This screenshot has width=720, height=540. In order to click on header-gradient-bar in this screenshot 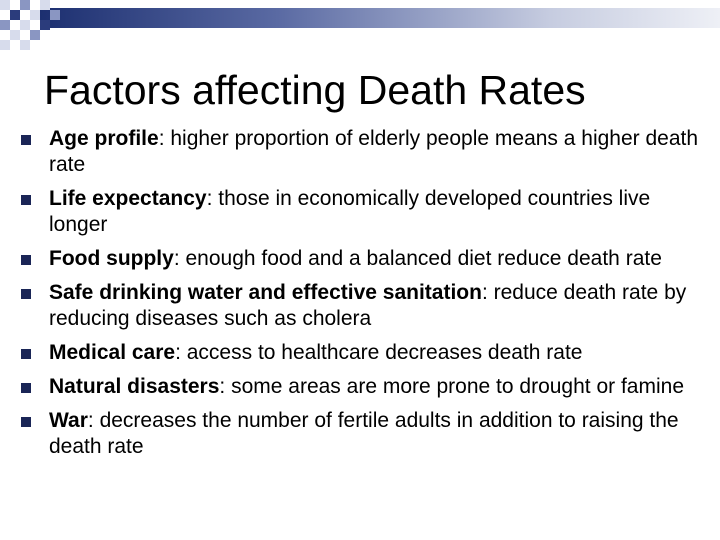, I will do `click(380, 18)`.